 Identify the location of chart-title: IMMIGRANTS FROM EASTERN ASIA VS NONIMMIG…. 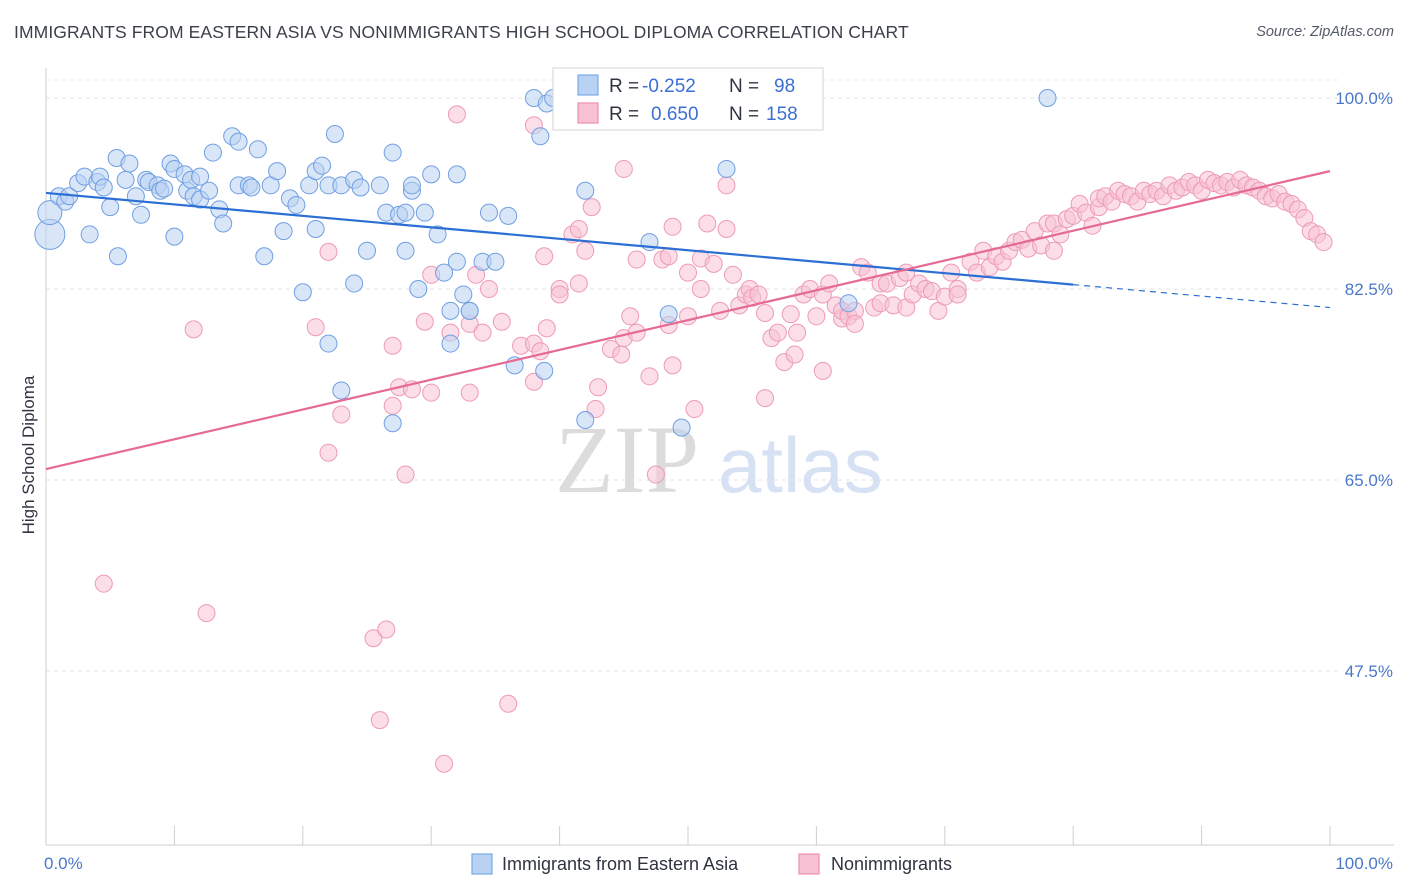
(461, 32).